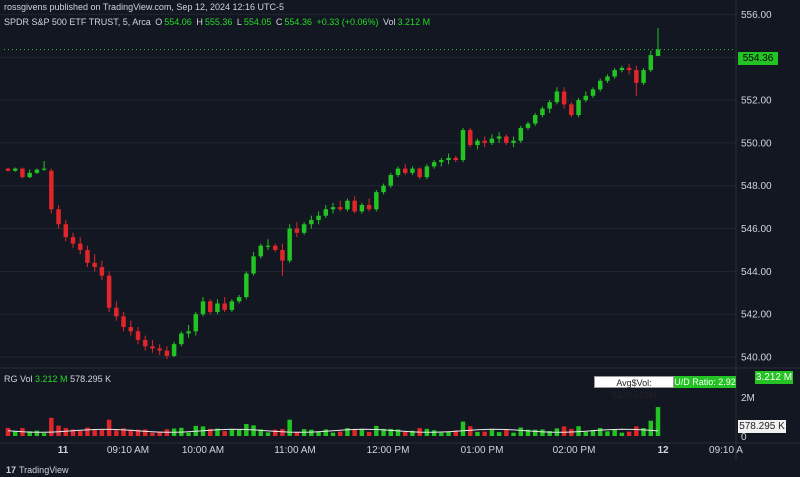 The width and height of the screenshot is (800, 477). I want to click on price-tick-label: 550.00, so click(756, 143).